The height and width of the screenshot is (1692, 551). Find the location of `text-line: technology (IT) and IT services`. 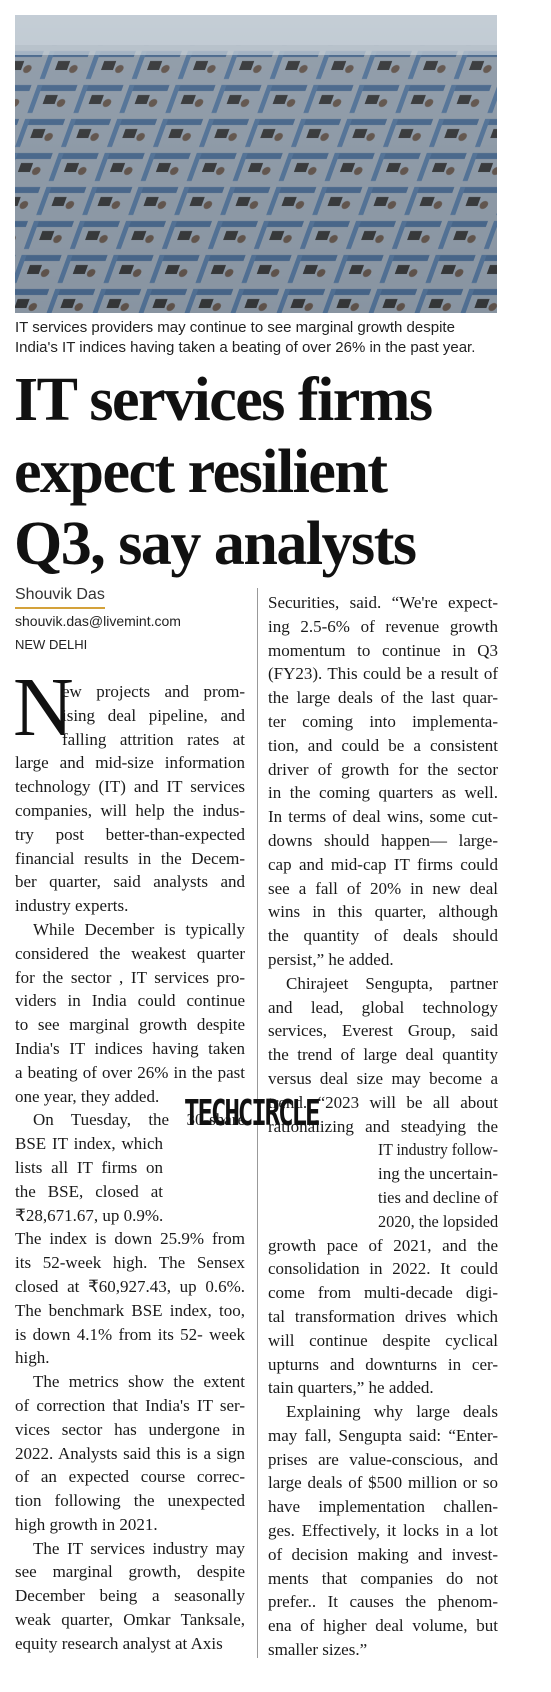

text-line: technology (IT) and IT services is located at coordinates (130, 787).